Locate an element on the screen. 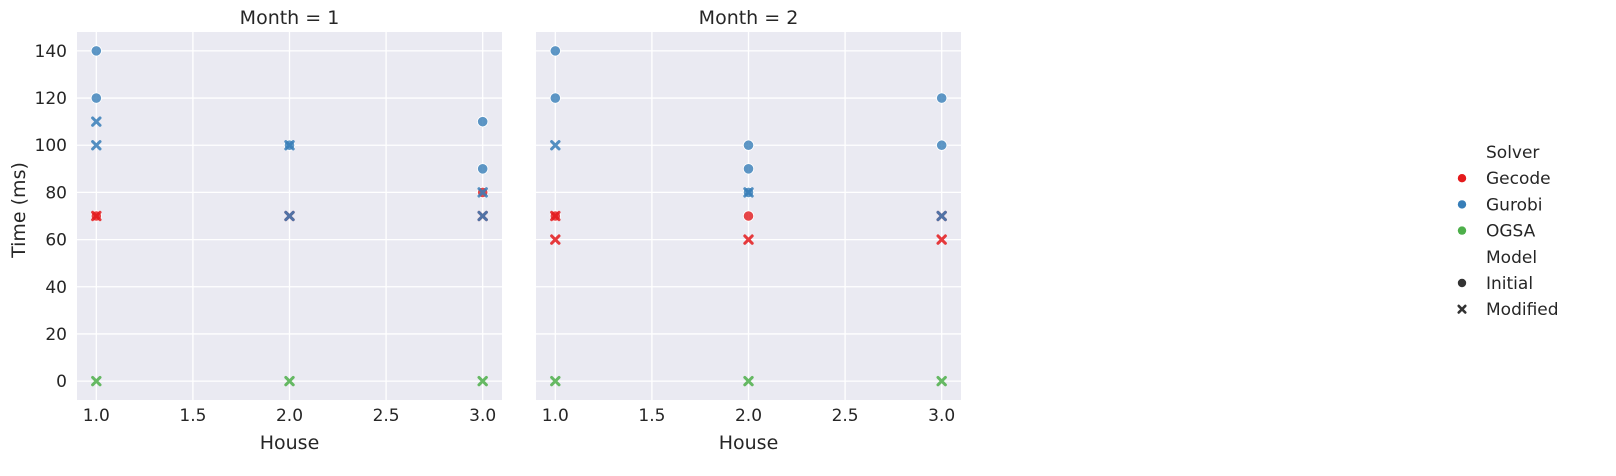  legend-item-label: Gurobi is located at coordinates (1514, 205).